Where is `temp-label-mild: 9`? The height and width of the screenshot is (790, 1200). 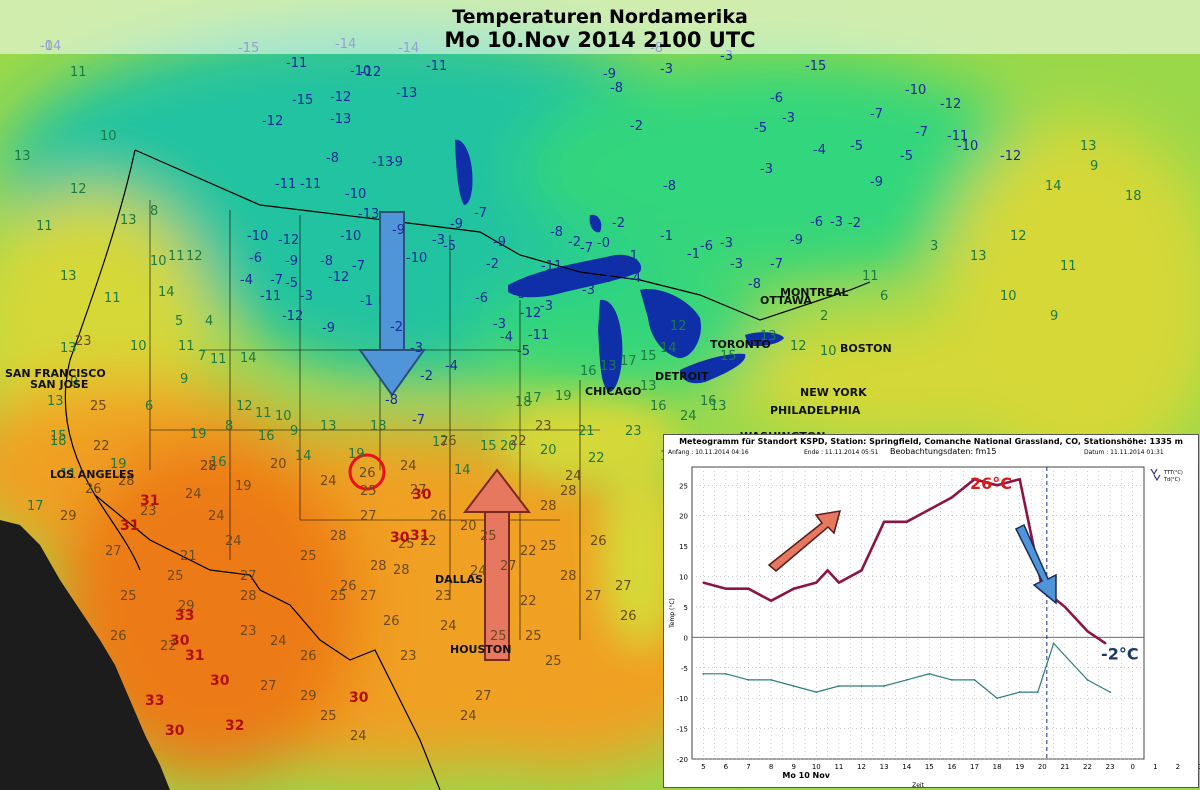
temp-label-mild: 9 is located at coordinates (294, 431).